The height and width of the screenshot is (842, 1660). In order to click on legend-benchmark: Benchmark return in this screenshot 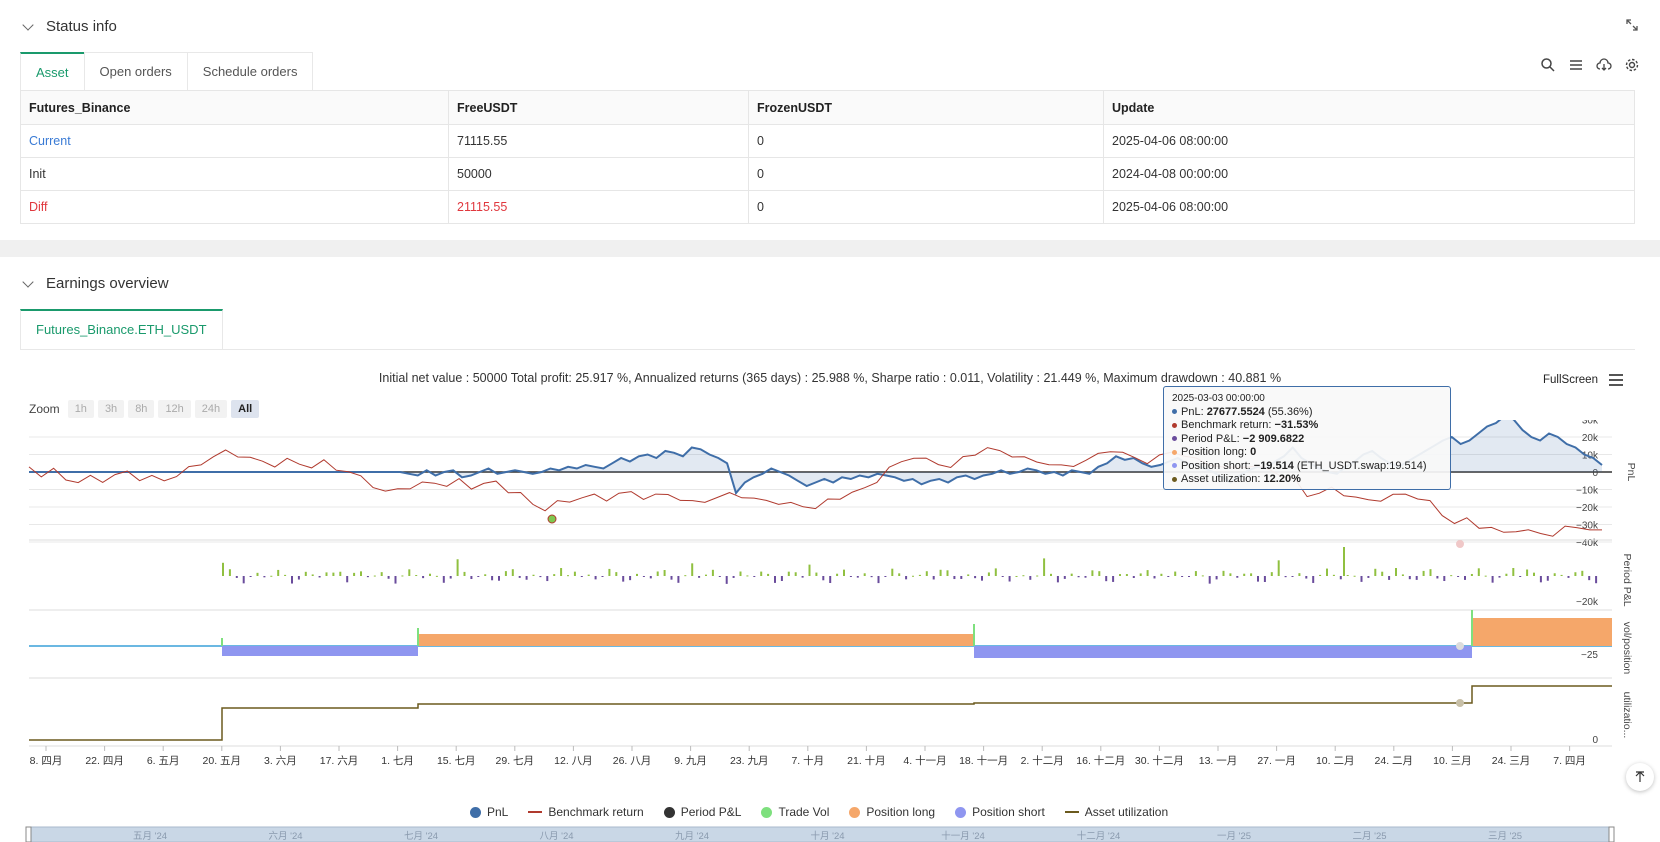, I will do `click(586, 812)`.